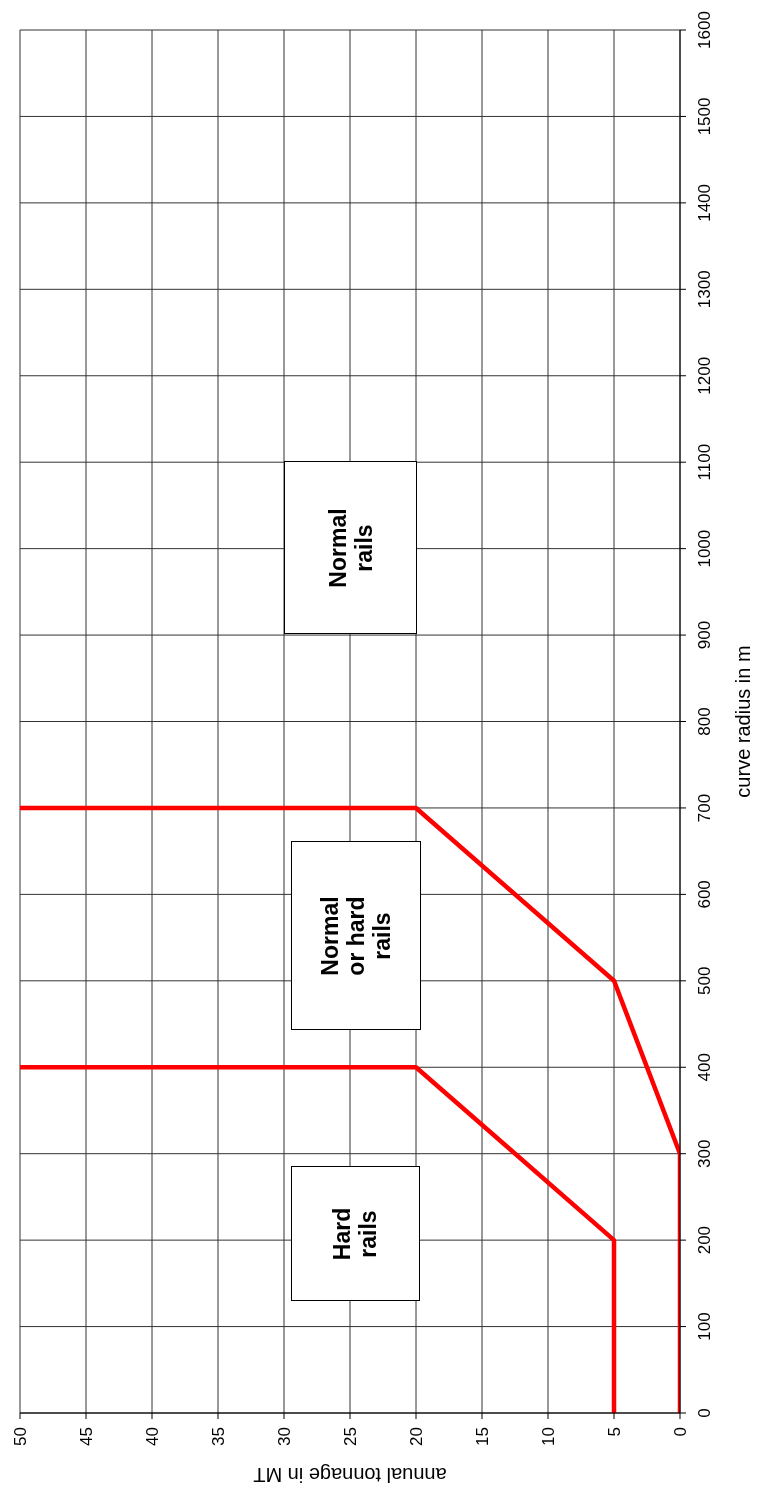 The width and height of the screenshot is (783, 1497). I want to click on y-tick-label: 1400, so click(704, 202).